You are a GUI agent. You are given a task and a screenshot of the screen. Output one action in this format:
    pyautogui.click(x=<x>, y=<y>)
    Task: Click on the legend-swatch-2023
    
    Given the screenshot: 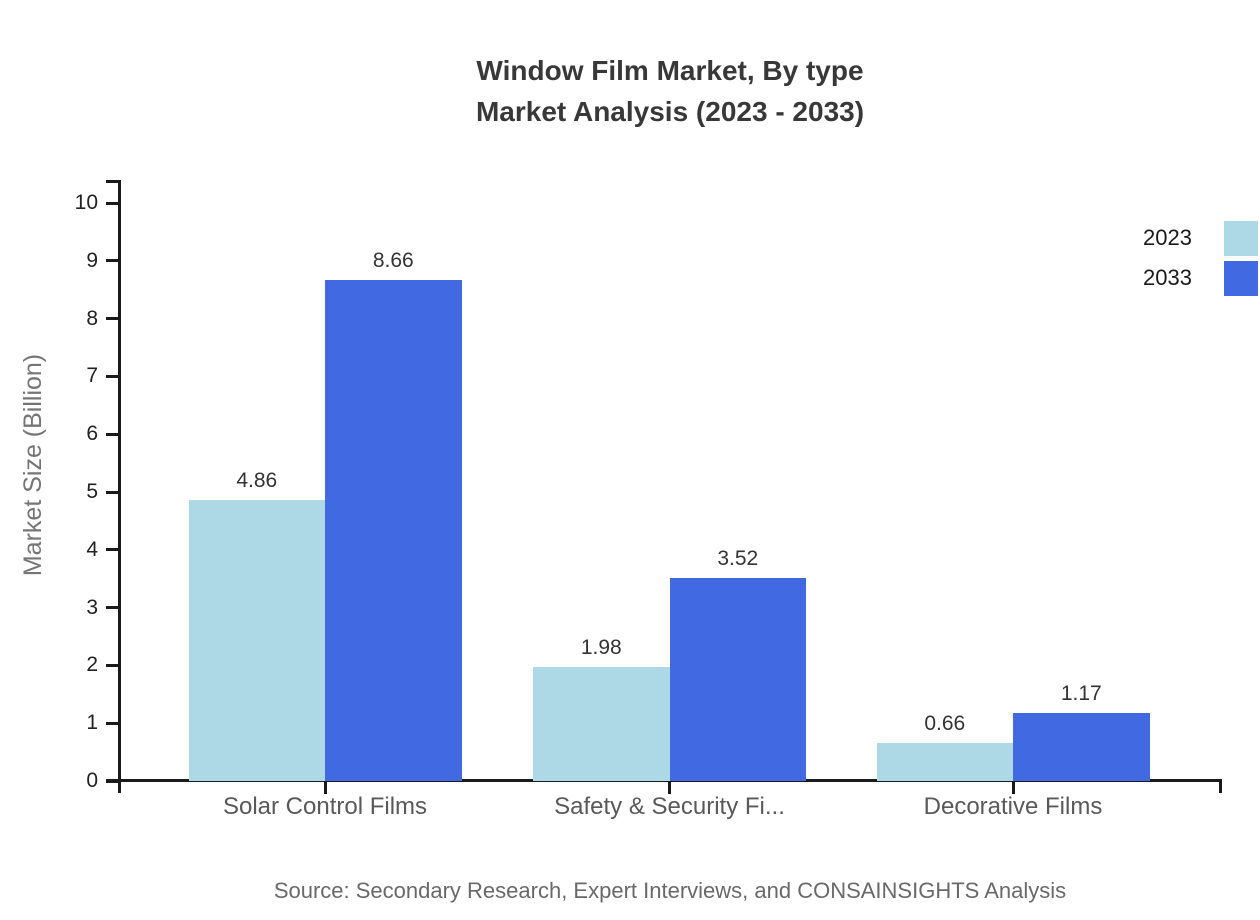 What is the action you would take?
    pyautogui.click(x=1241, y=238)
    